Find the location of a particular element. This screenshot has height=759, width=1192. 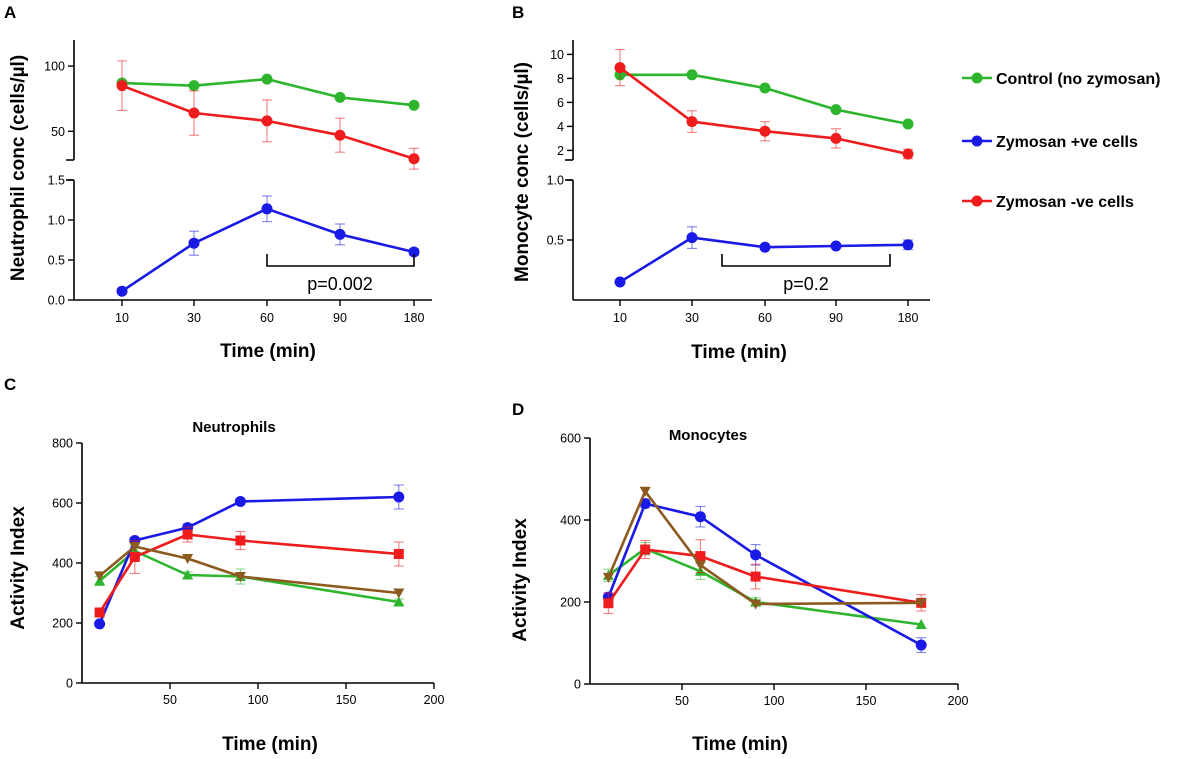

panel-a-xtick-label-4: 180 is located at coordinates (414, 318).